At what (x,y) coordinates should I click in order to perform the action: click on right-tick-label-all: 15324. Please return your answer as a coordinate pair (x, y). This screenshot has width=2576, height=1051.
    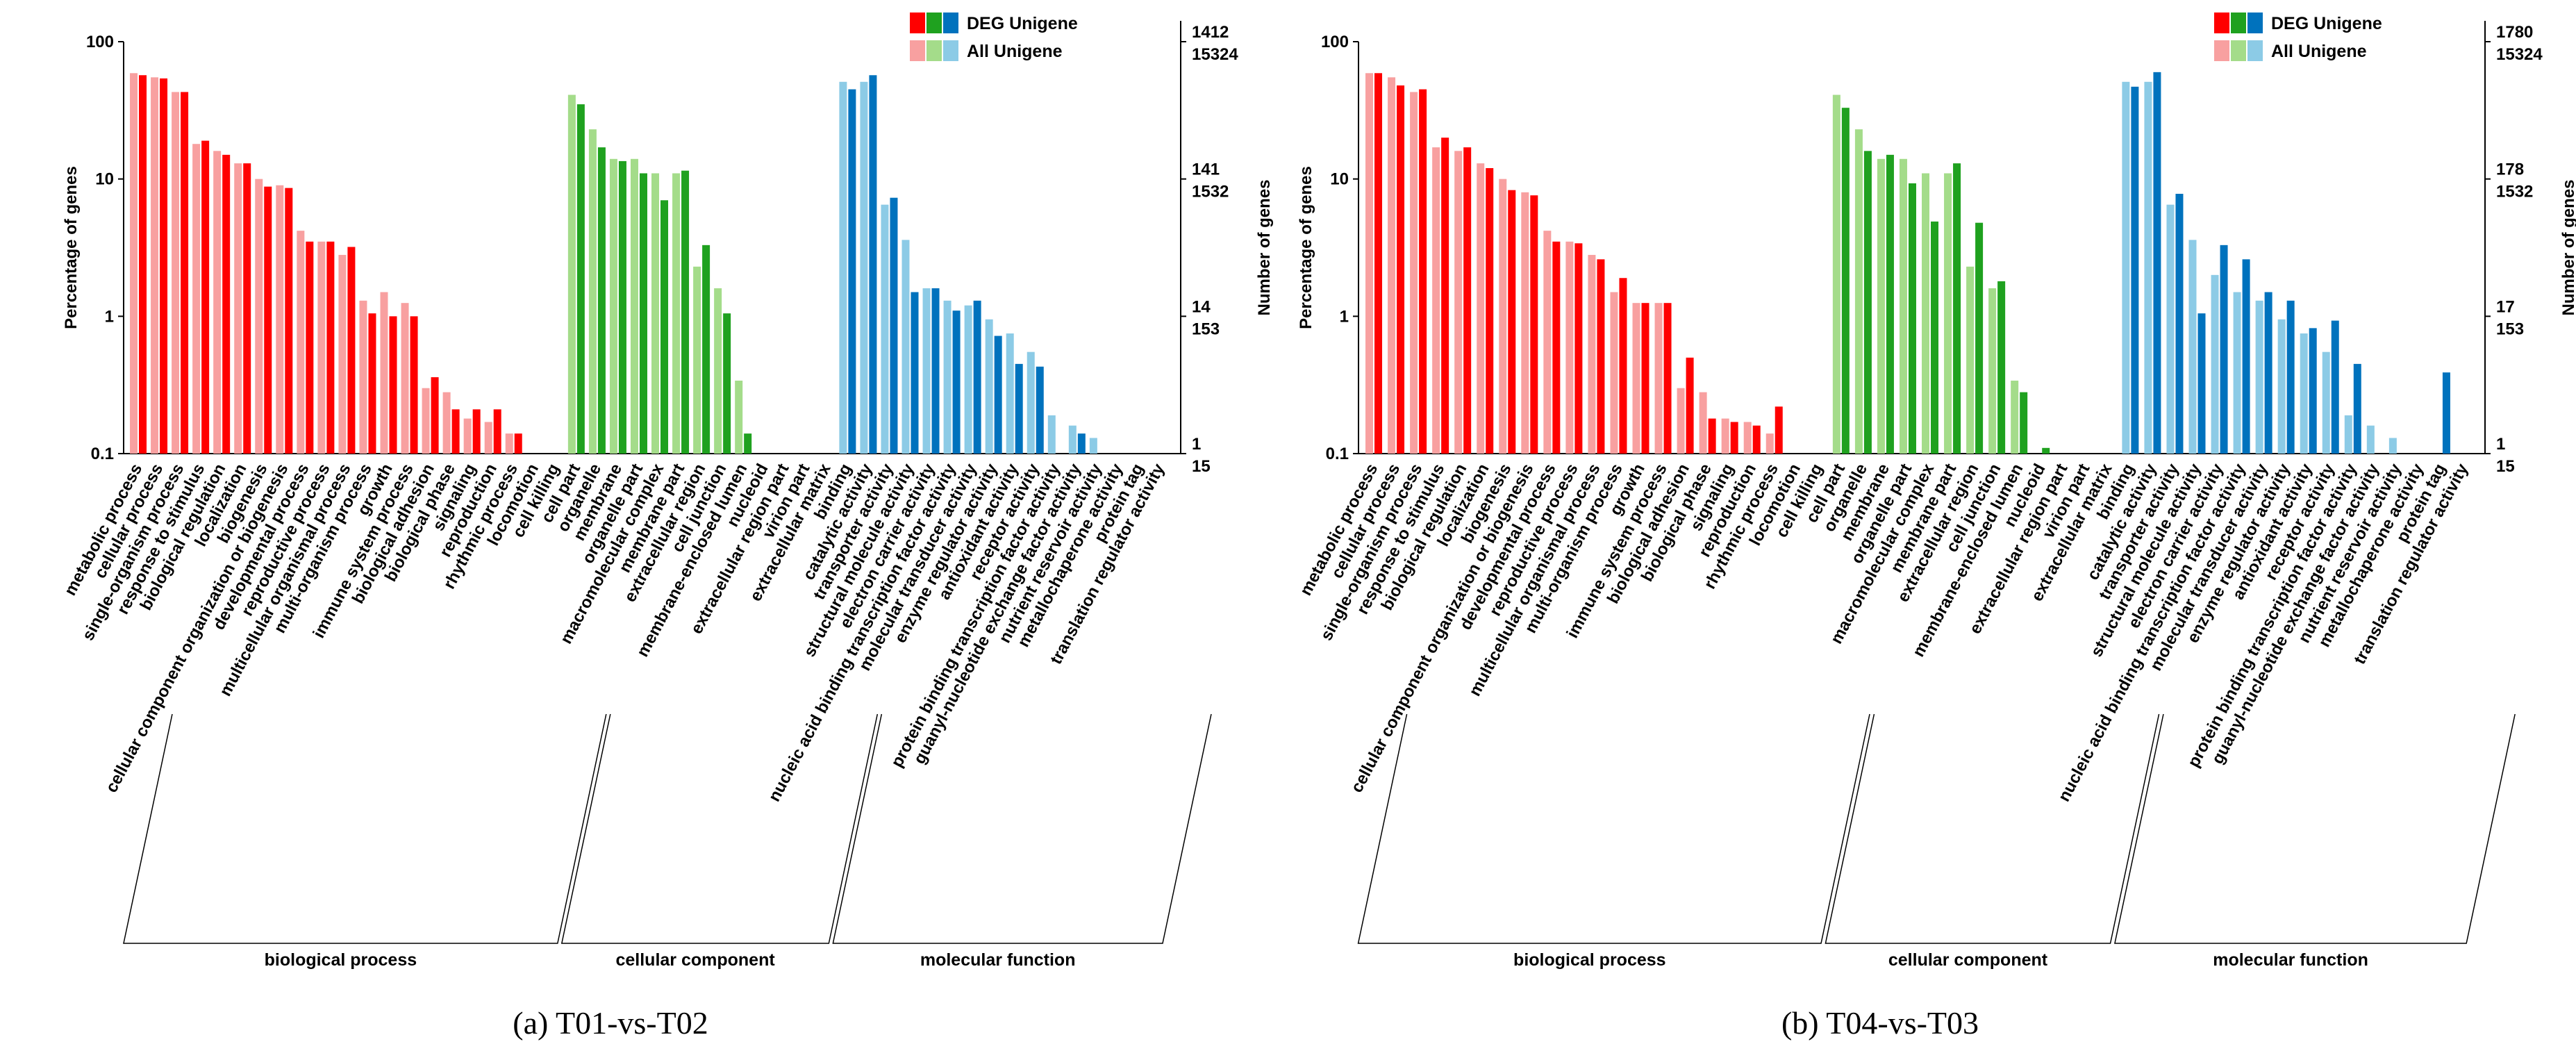
    Looking at the image, I should click on (2519, 54).